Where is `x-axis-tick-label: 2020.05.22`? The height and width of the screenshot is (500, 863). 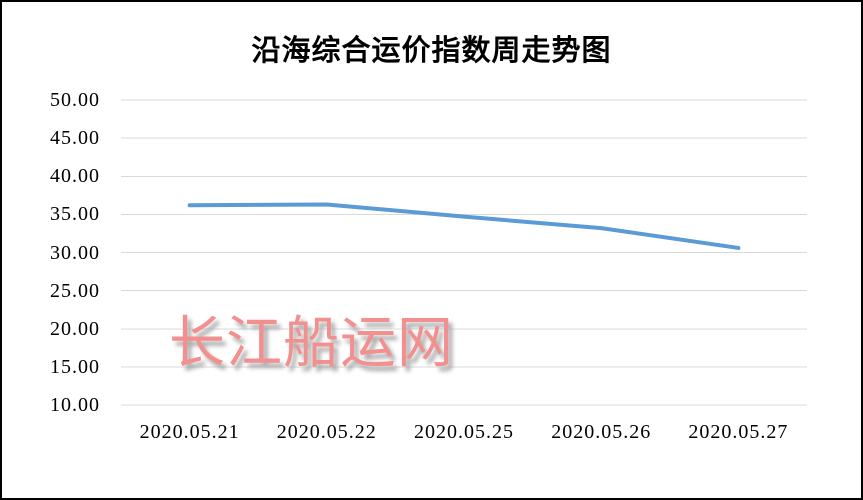 x-axis-tick-label: 2020.05.22 is located at coordinates (326, 432).